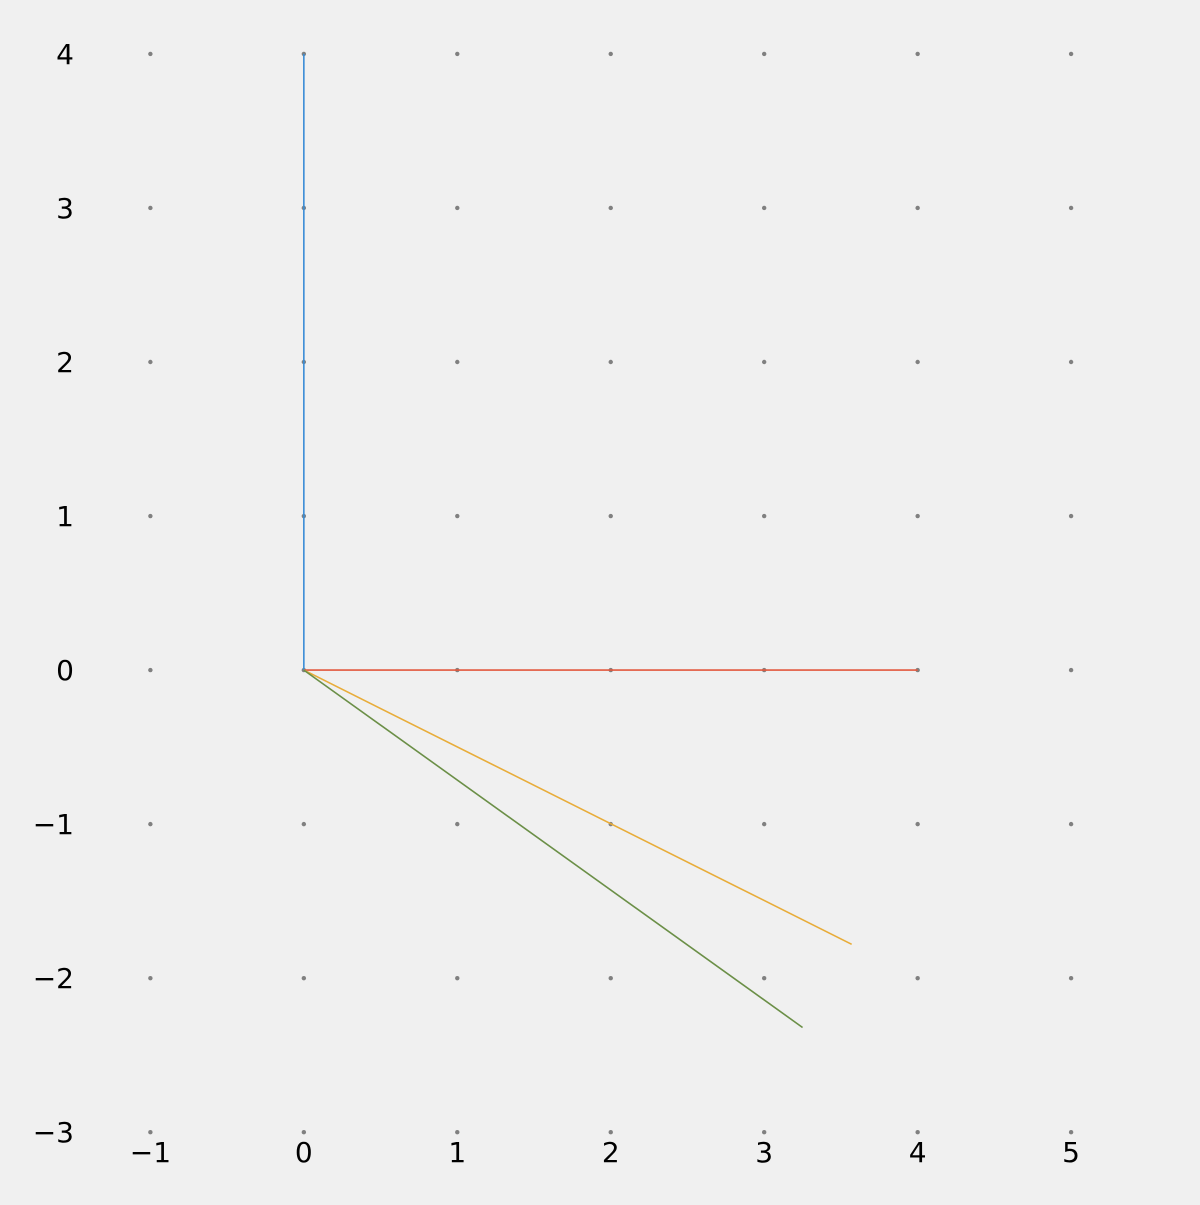 This screenshot has width=1200, height=1205. What do you see at coordinates (65, 54) in the screenshot?
I see `y-tick-label: 4` at bounding box center [65, 54].